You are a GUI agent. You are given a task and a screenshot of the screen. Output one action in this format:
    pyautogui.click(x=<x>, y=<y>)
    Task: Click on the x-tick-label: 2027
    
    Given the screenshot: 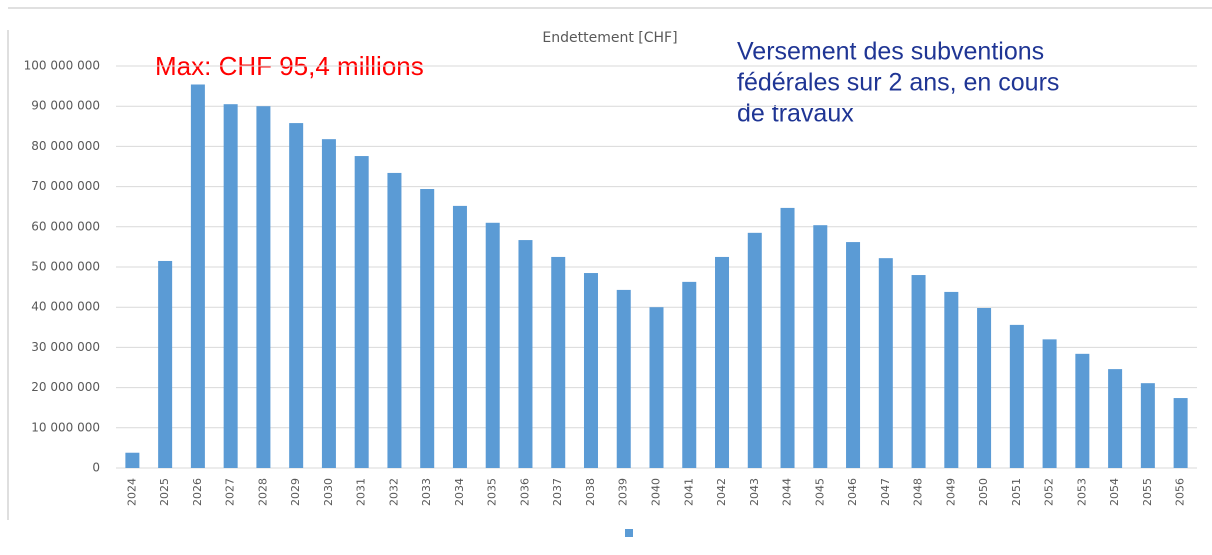 What is the action you would take?
    pyautogui.click(x=230, y=492)
    